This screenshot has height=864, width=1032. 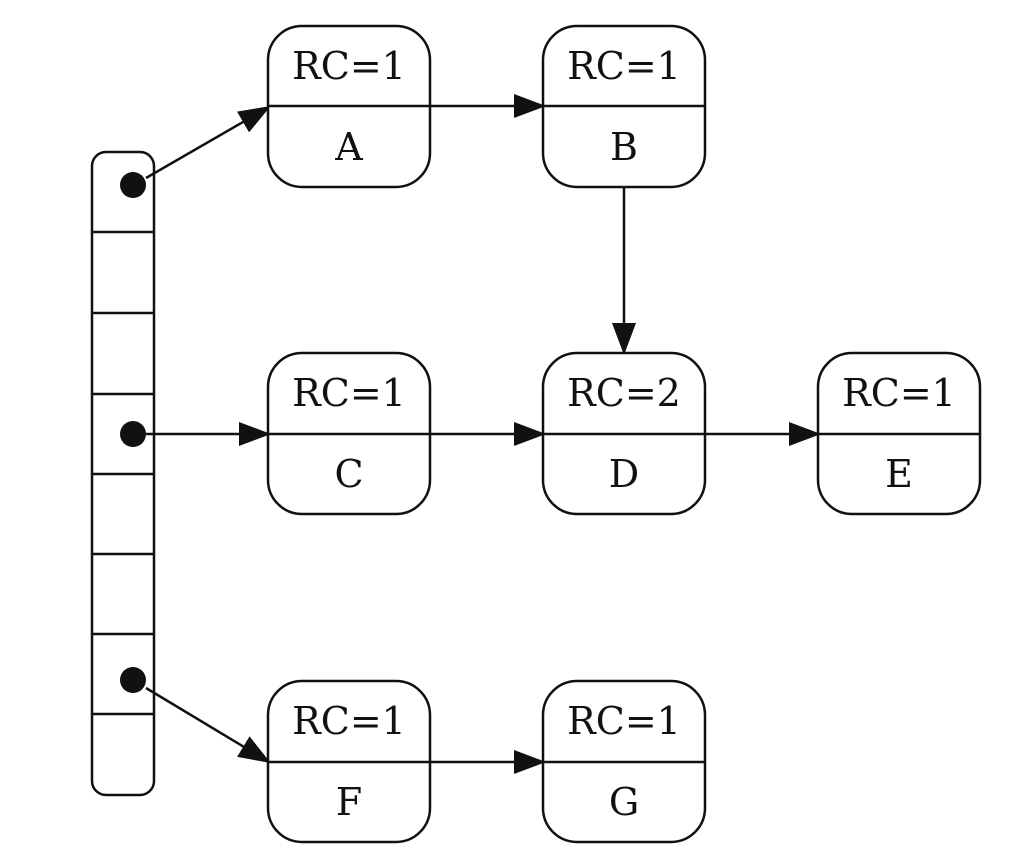 I want to click on node-f-rc-label: RC=1, so click(x=349, y=721).